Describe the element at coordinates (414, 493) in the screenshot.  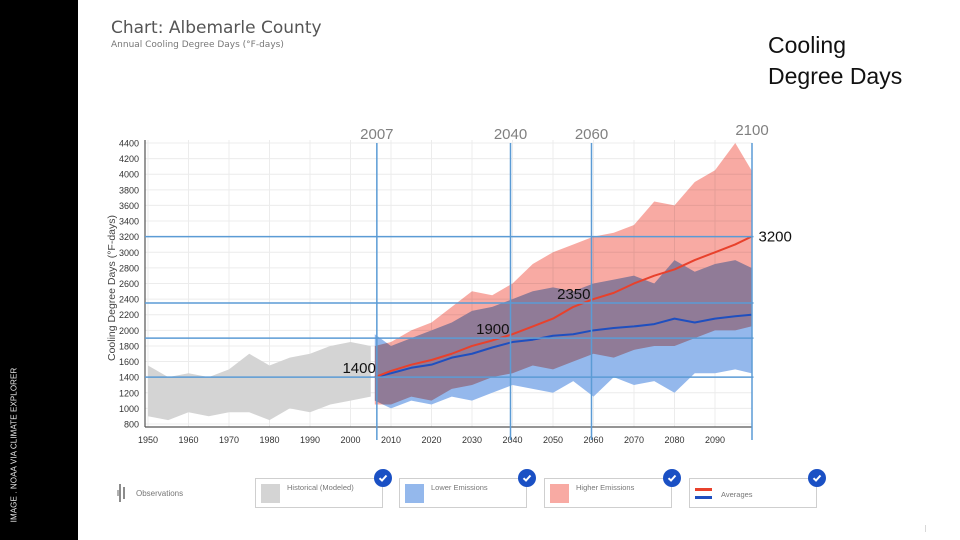
I see `lower-emissions-swatch` at that location.